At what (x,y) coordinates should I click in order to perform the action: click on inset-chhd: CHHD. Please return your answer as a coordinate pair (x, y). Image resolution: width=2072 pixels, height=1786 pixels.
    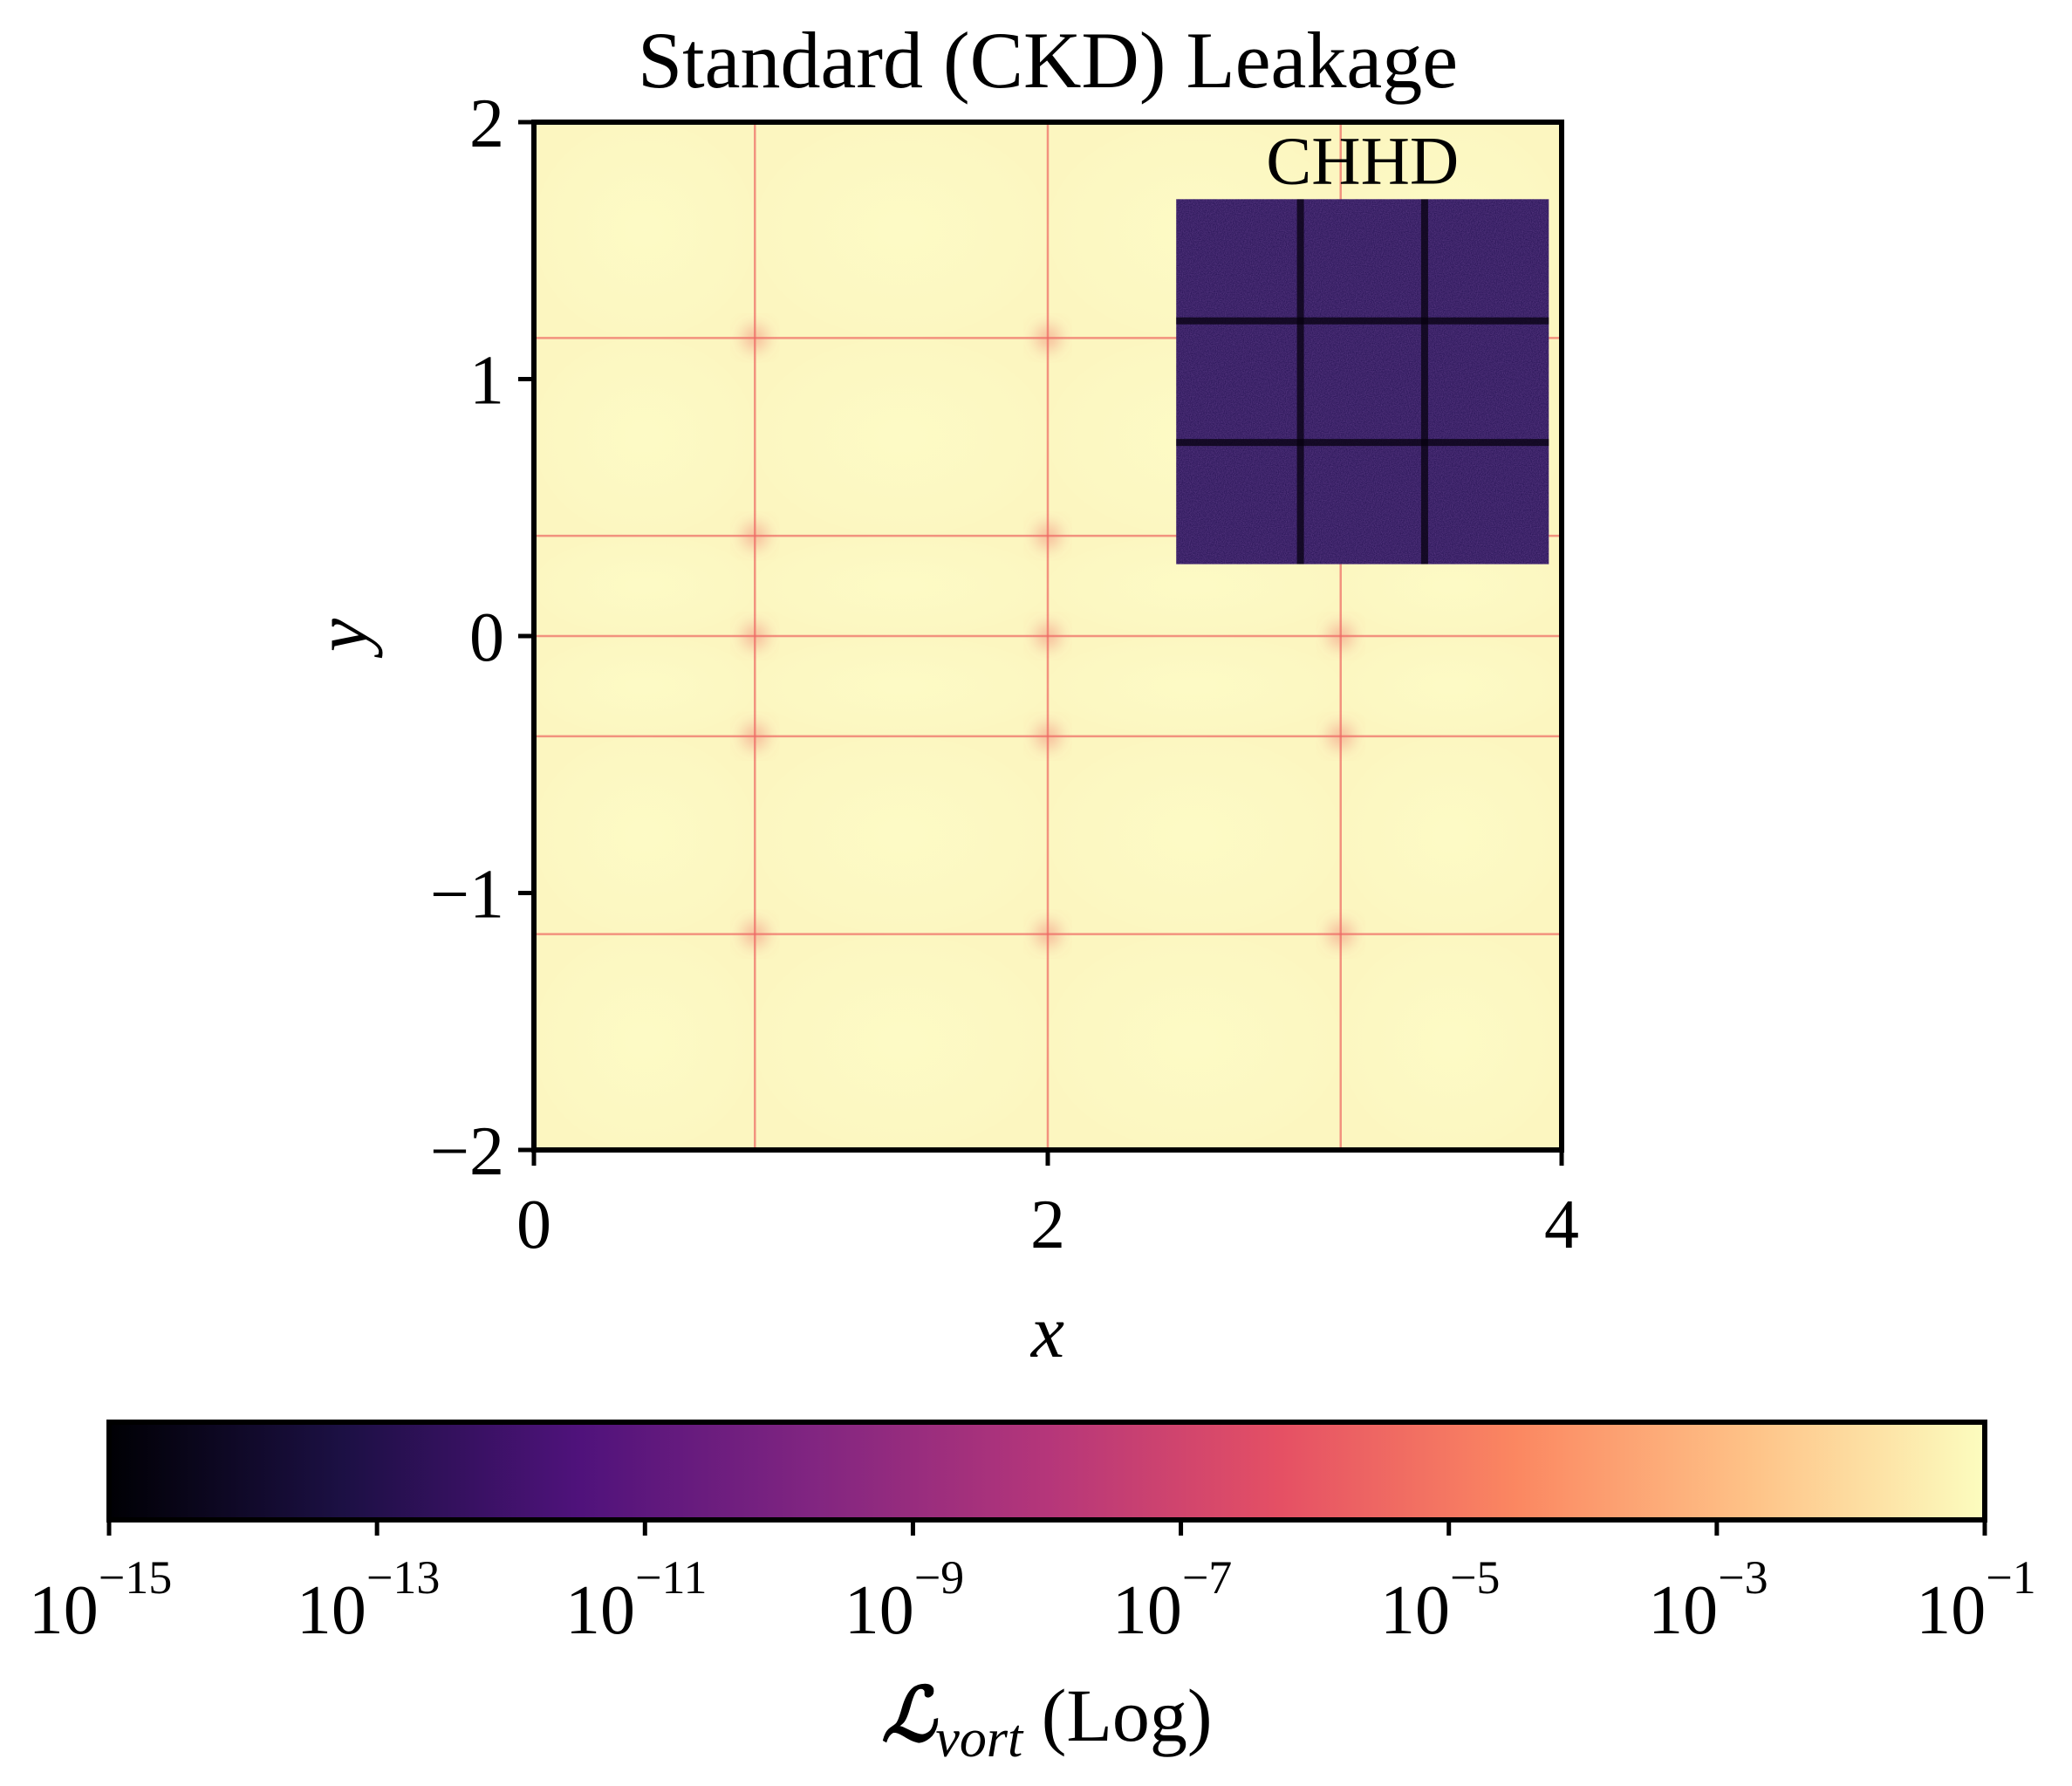
    Looking at the image, I should click on (1362, 343).